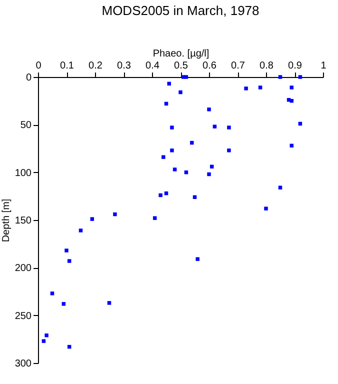 This screenshot has height=384, width=338. Describe the element at coordinates (39, 66) in the screenshot. I see `x-tick-label: 0` at that location.